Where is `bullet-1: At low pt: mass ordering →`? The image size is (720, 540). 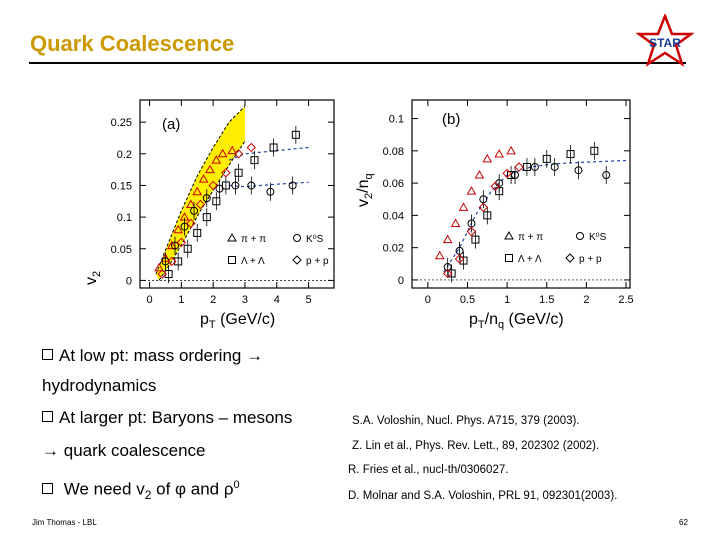 bullet-1: At low pt: mass ordering → is located at coordinates (152, 356).